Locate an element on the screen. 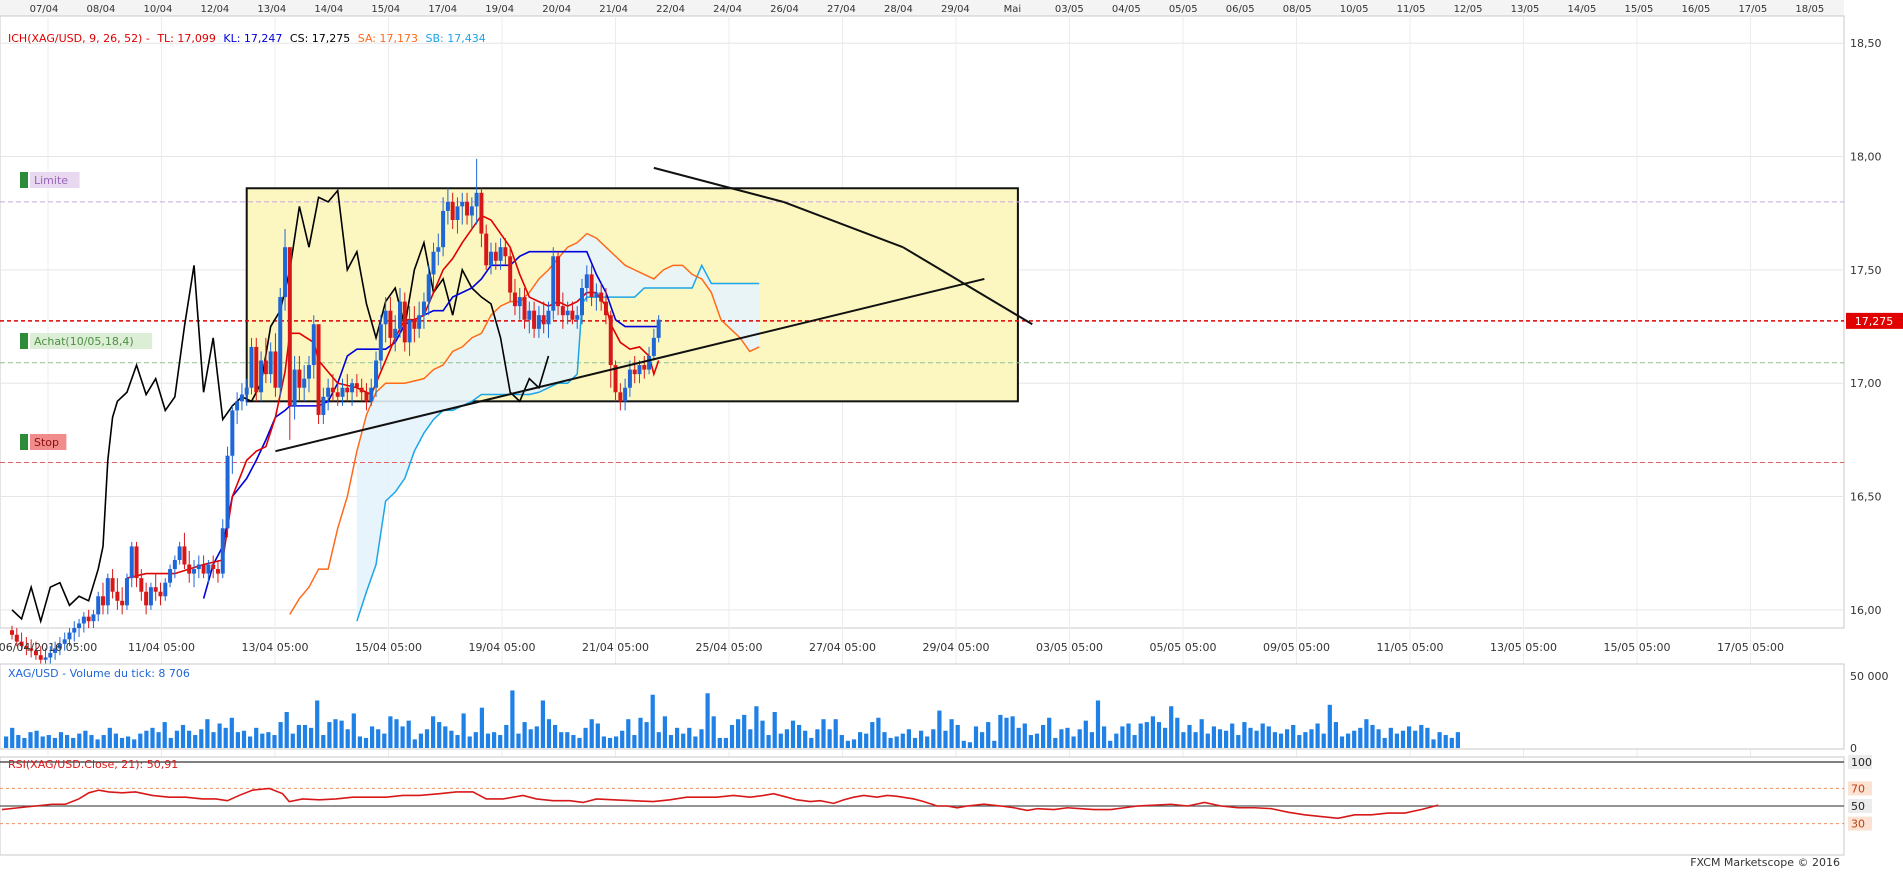 The height and width of the screenshot is (872, 1903). trendlines is located at coordinates (654, 309).